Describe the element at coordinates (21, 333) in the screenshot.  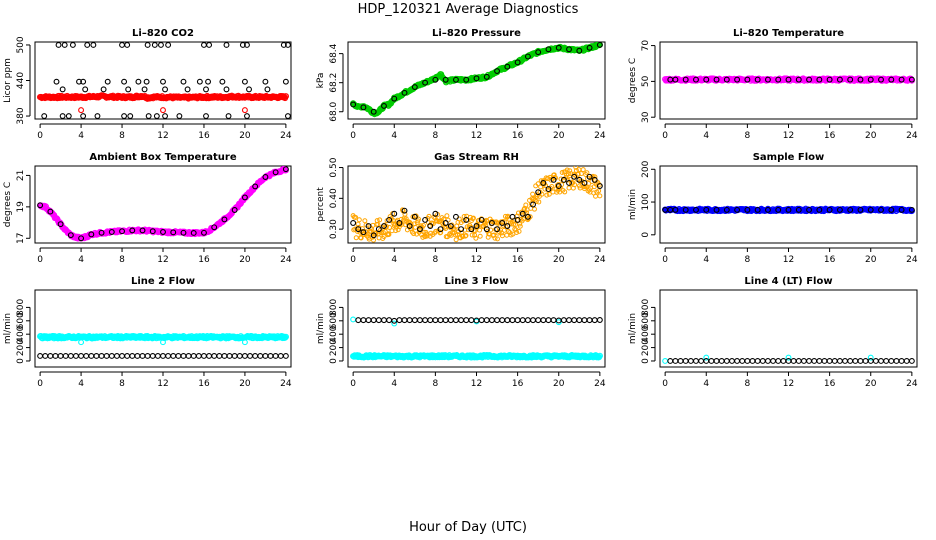
I see `y-tick-label: 400` at that location.